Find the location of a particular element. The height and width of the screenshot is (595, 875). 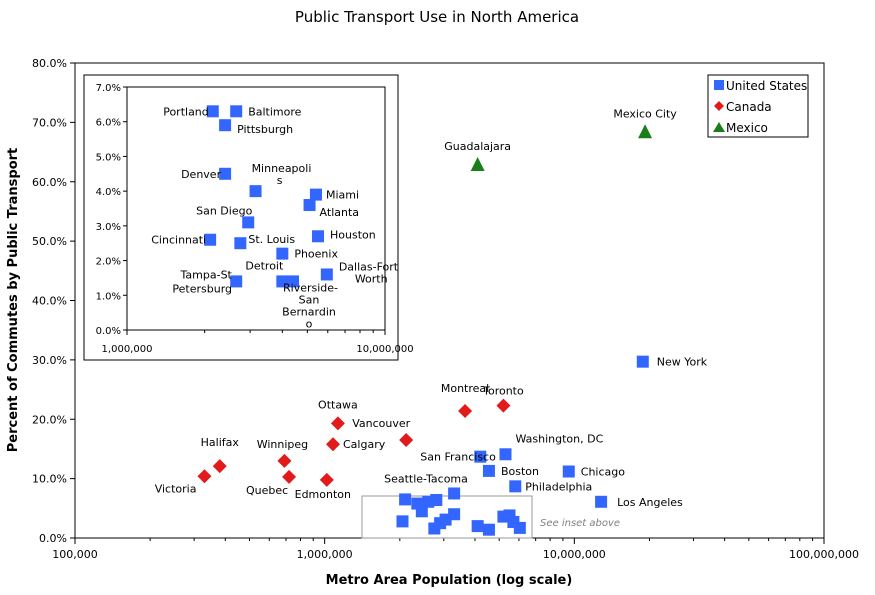

point-label: Chicago is located at coordinates (603, 472).